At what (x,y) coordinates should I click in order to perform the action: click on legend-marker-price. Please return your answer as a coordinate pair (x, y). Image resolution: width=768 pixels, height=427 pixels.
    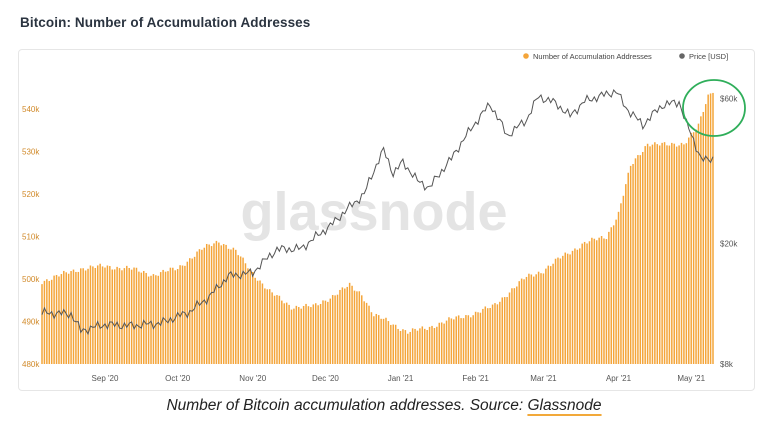
    Looking at the image, I should click on (682, 56).